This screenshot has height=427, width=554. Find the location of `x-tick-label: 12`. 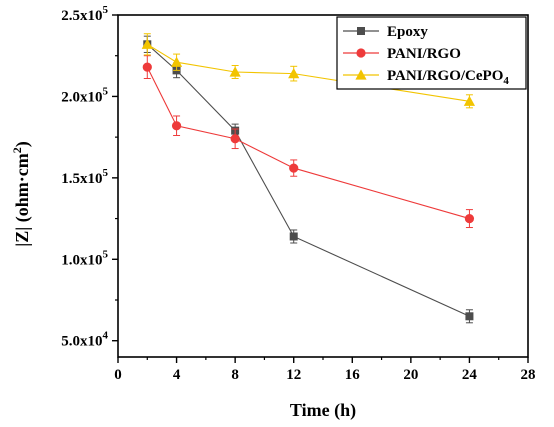

x-tick-label: 12 is located at coordinates (293, 375).